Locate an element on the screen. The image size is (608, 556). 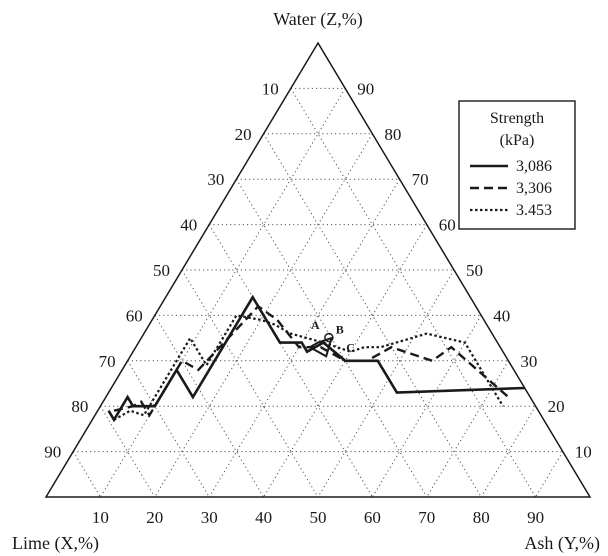
bottom-edge-tick: 50 is located at coordinates (318, 517).